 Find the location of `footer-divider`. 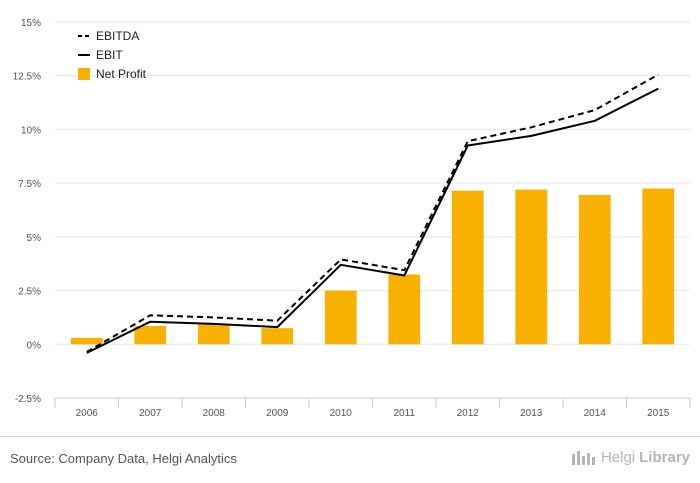

footer-divider is located at coordinates (350, 436).